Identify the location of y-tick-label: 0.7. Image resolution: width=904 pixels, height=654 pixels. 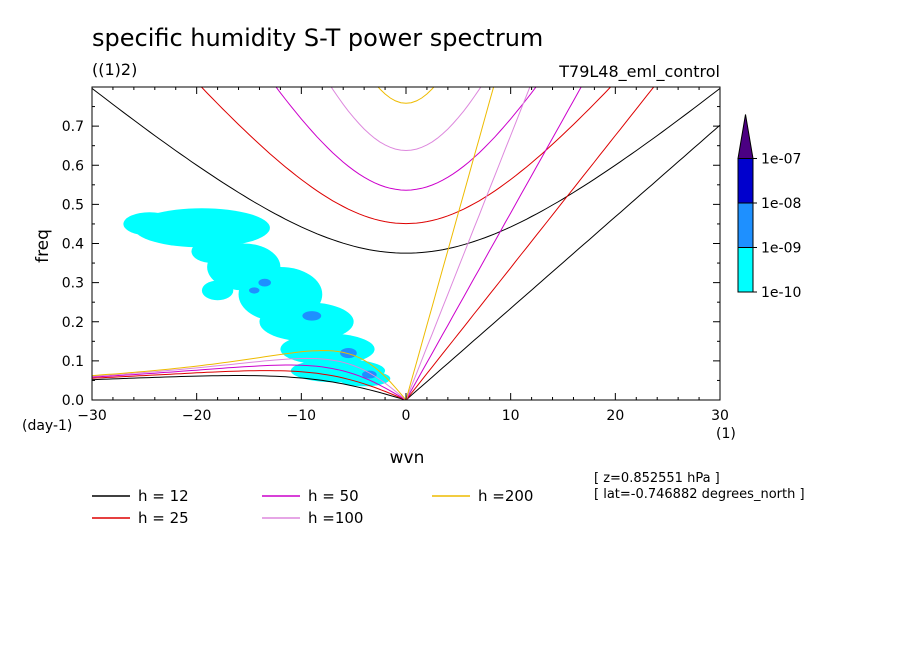
(73, 127).